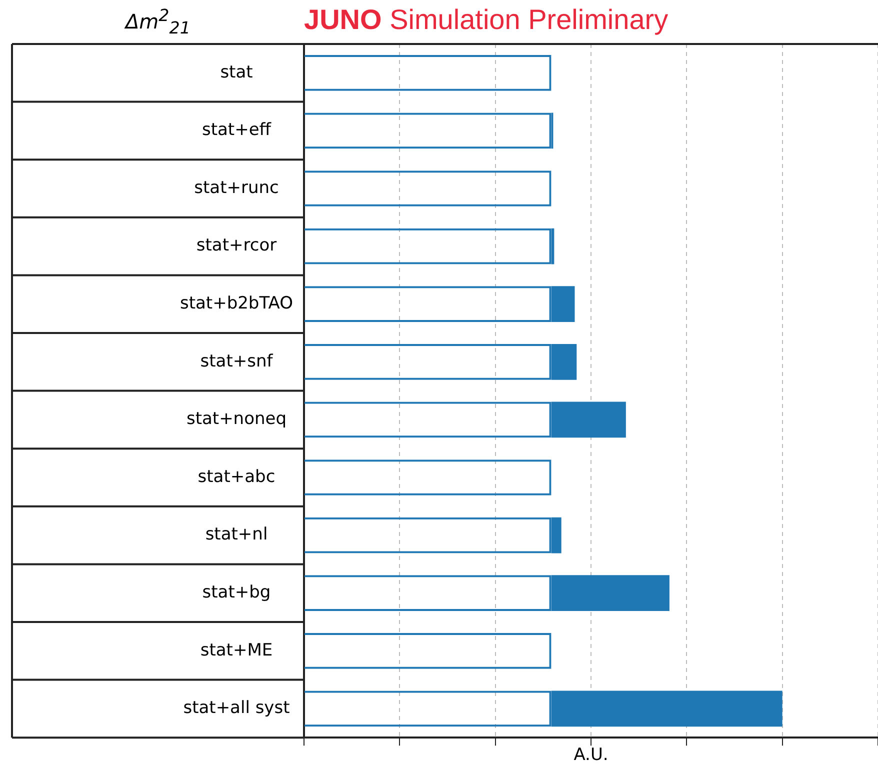  I want to click on y-tick-label: stat+noneq, so click(236, 419).